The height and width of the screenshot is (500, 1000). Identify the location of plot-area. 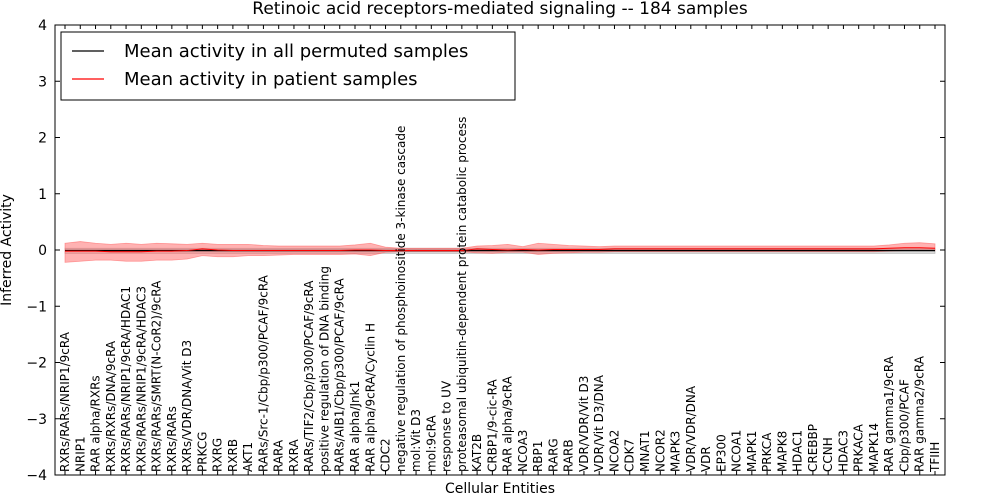
(500, 252).